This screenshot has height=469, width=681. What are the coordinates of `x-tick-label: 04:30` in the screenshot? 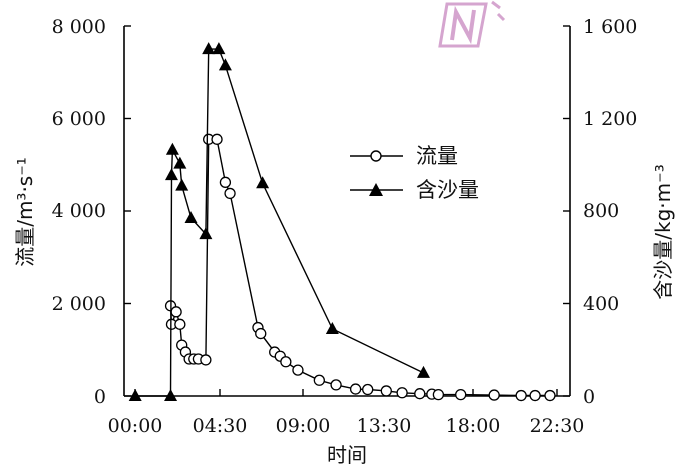 It's located at (220, 426).